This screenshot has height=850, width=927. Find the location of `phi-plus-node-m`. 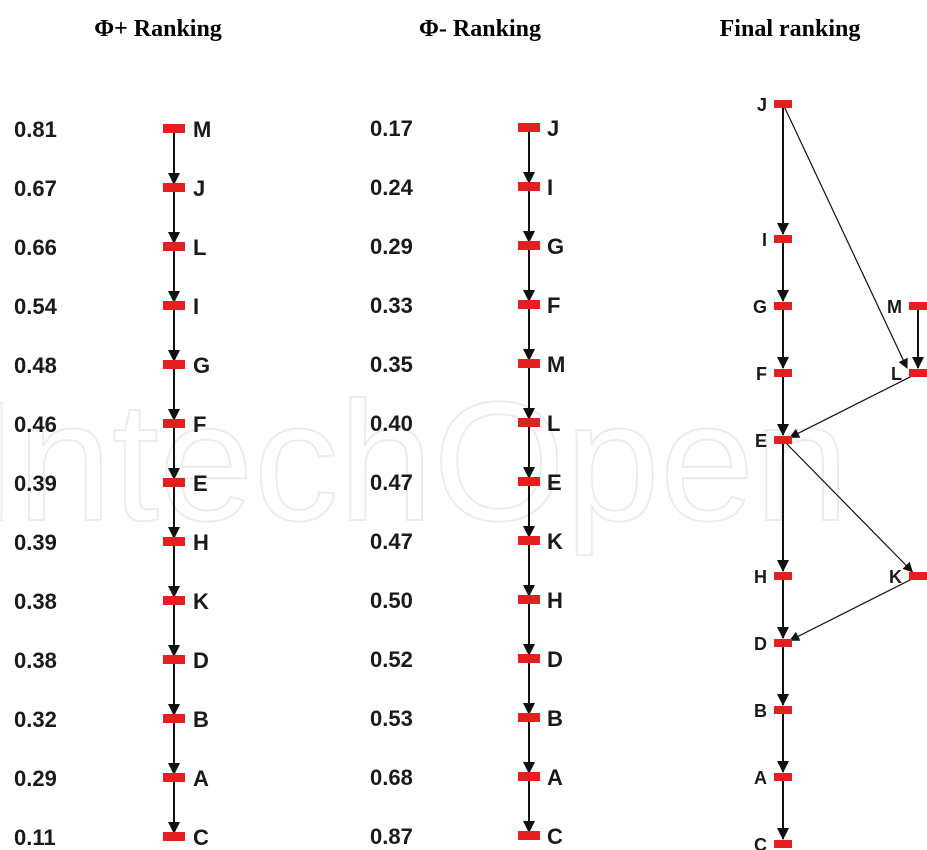

phi-plus-node-m is located at coordinates (174, 128).